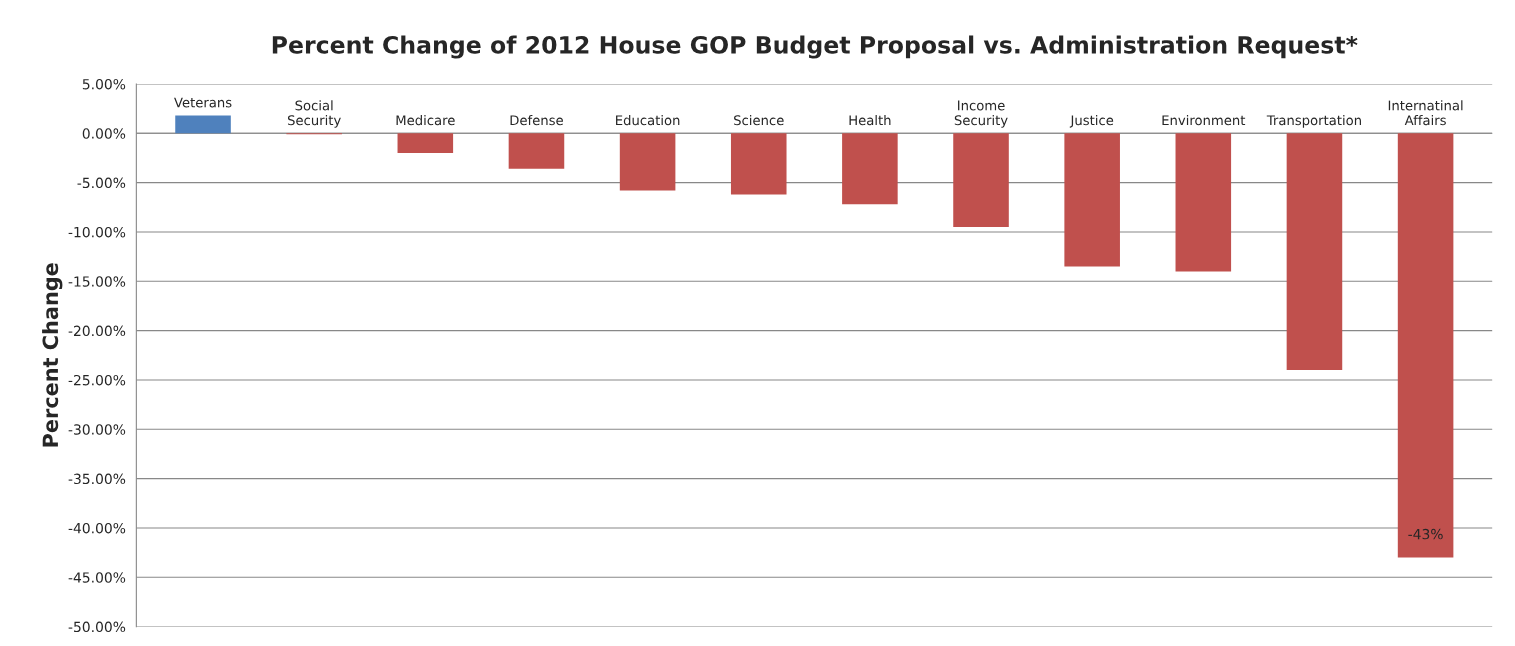 The height and width of the screenshot is (646, 1515). What do you see at coordinates (97, 380) in the screenshot?
I see `y-tick-label: -25.00%` at bounding box center [97, 380].